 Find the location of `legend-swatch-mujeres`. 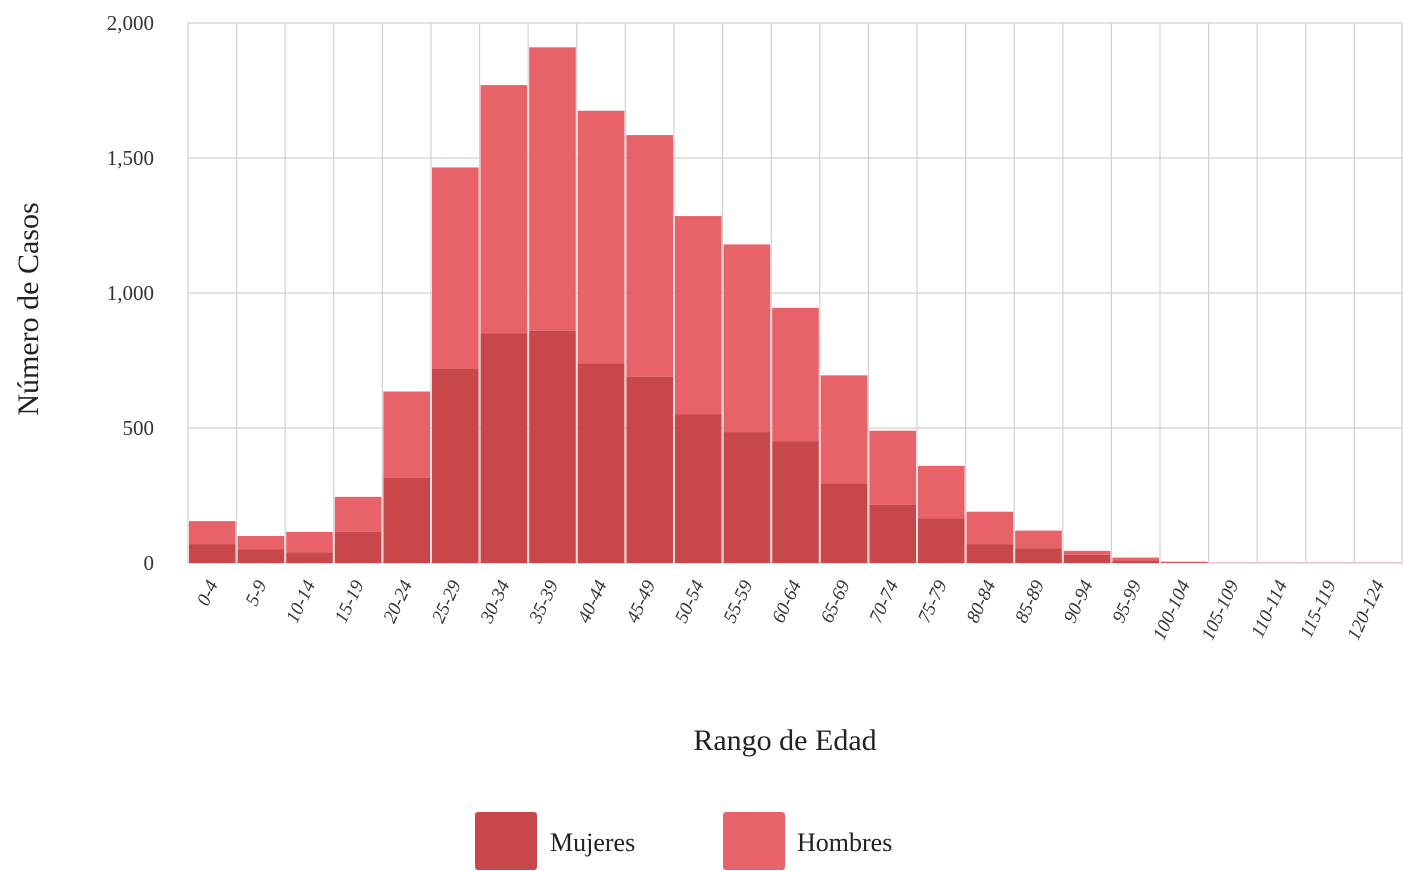

legend-swatch-mujeres is located at coordinates (506, 841).